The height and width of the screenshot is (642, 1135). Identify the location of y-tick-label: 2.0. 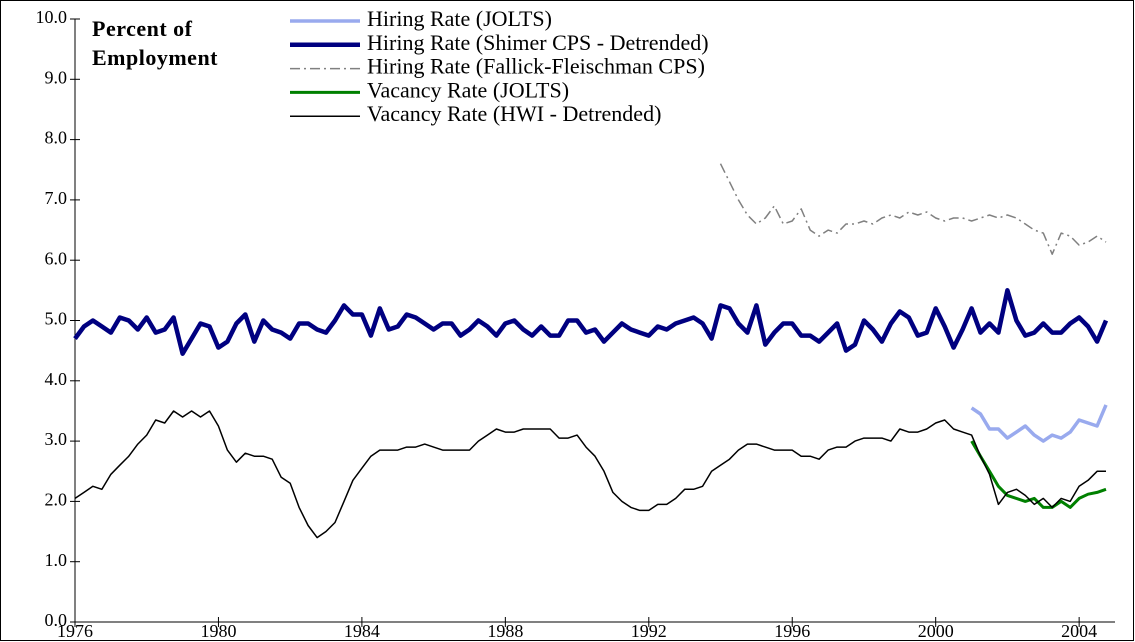
(56, 500).